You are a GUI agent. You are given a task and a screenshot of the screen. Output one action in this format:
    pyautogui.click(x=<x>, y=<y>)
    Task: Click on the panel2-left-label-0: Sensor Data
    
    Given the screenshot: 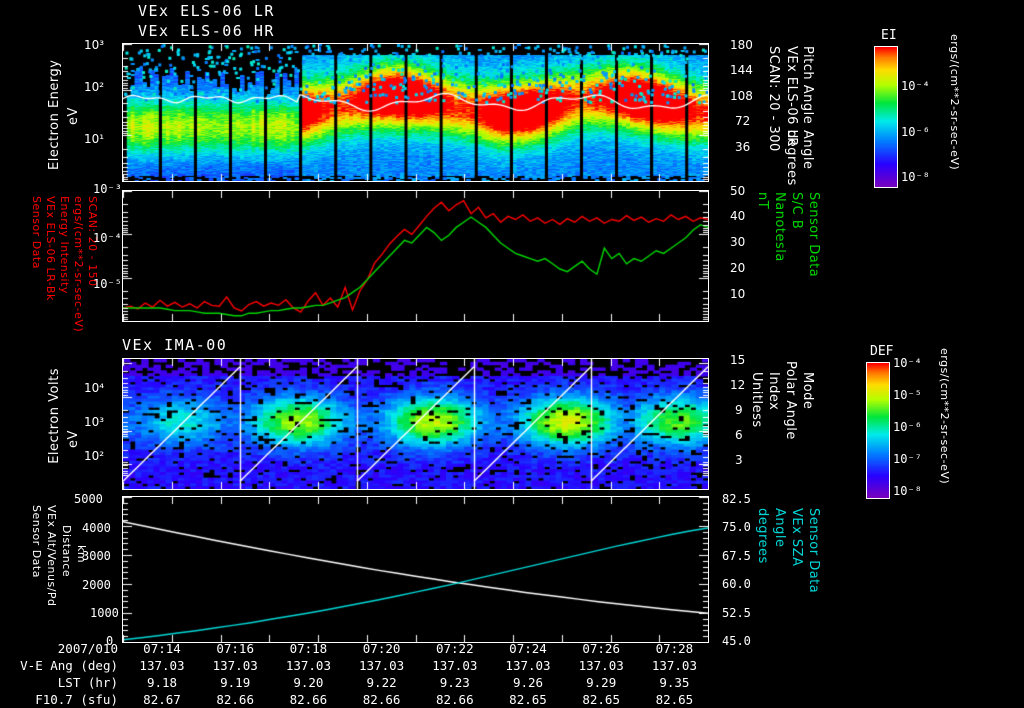 What is the action you would take?
    pyautogui.click(x=36, y=232)
    